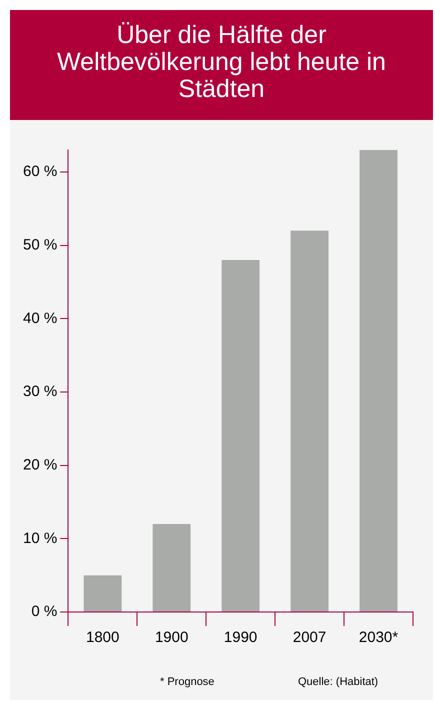 The width and height of the screenshot is (435, 702). Describe the element at coordinates (378, 637) in the screenshot. I see `x-tick-label: 2030*` at that location.